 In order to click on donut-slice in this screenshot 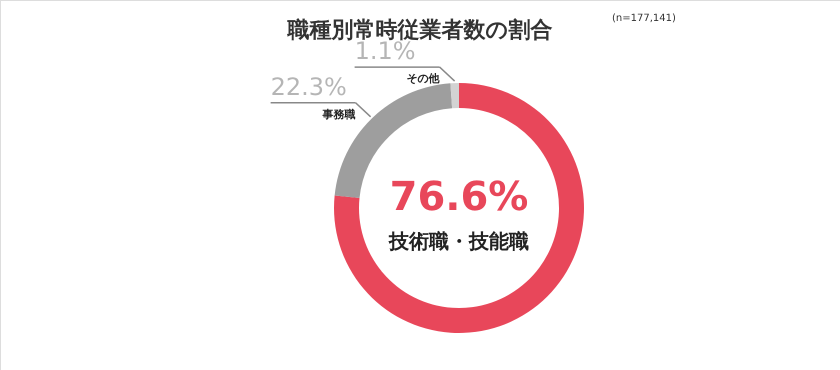, I will do `click(454, 95)`.